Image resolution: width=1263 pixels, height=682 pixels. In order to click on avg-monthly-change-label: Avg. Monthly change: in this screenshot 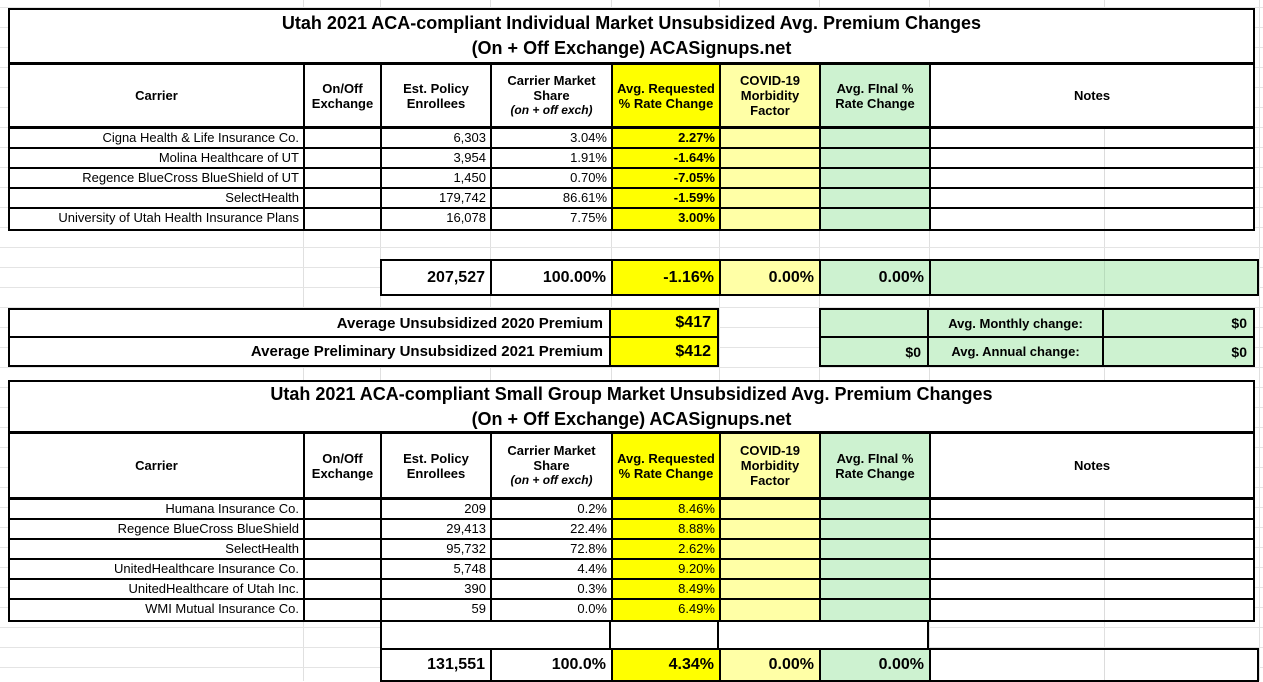, I will do `click(1016, 323)`.